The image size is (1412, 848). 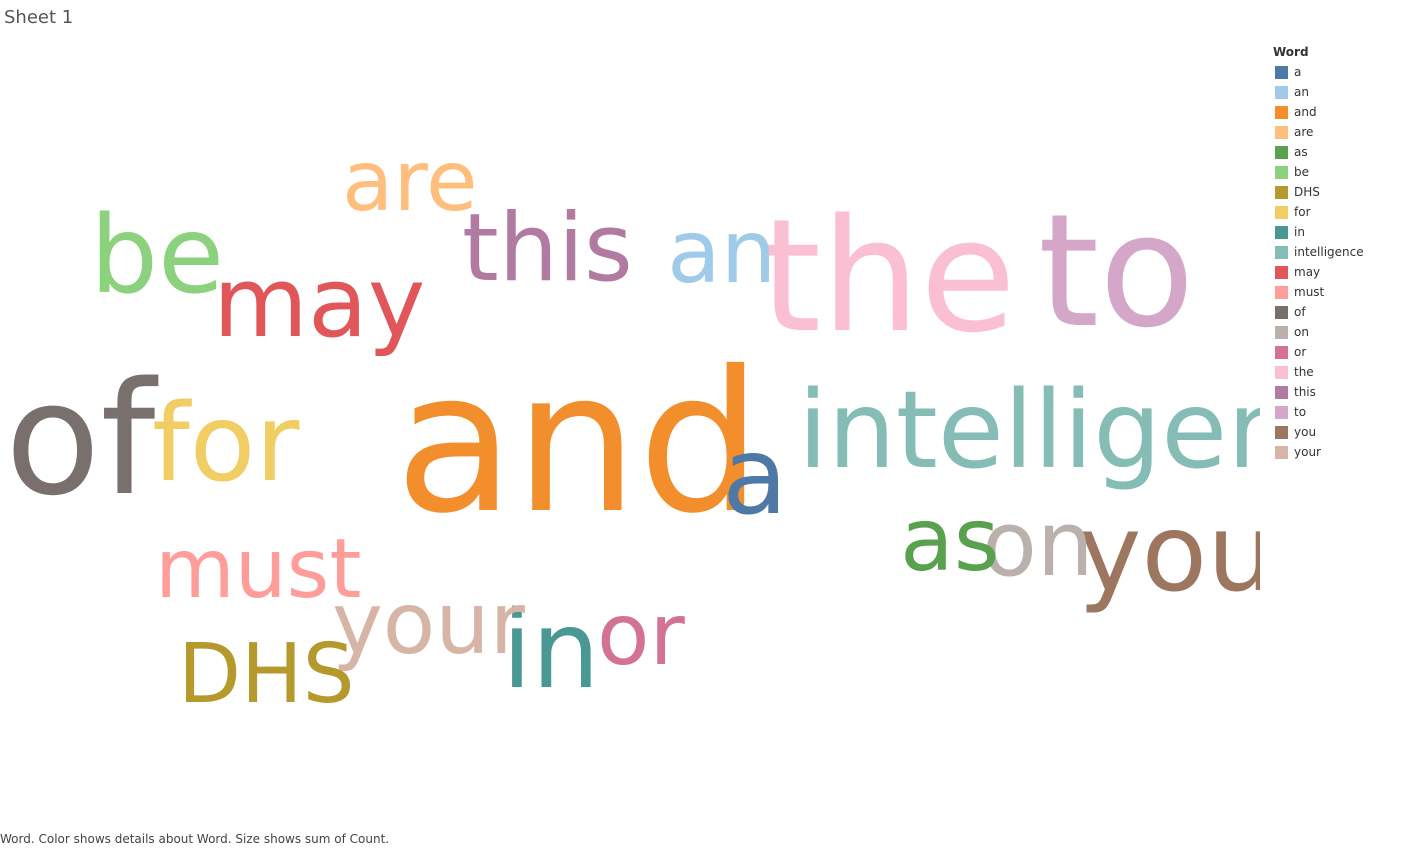 I want to click on word-your: your, so click(x=429, y=624).